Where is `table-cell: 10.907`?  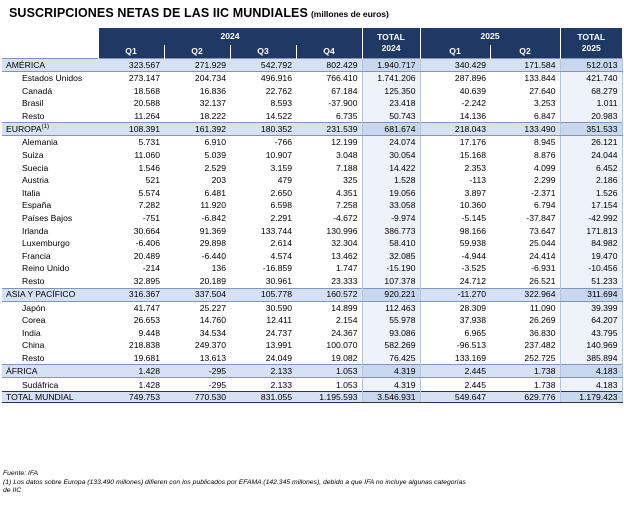
table-cell: 10.907 is located at coordinates (278, 155).